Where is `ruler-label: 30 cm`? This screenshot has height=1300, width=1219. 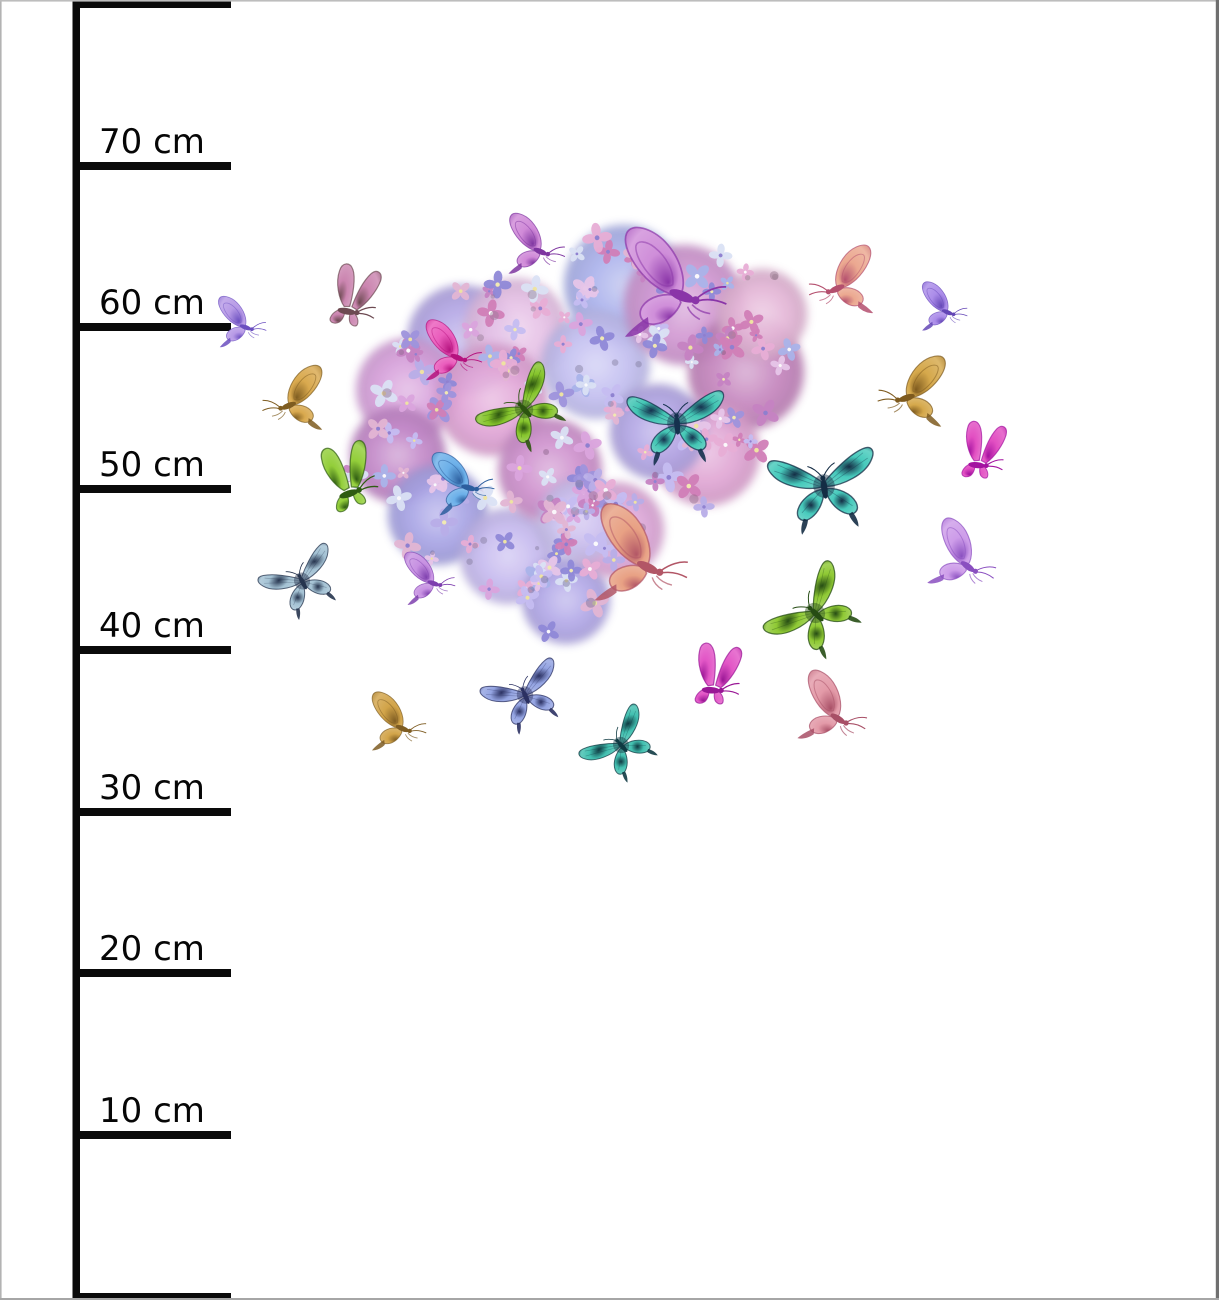
ruler-label: 30 cm is located at coordinates (152, 788).